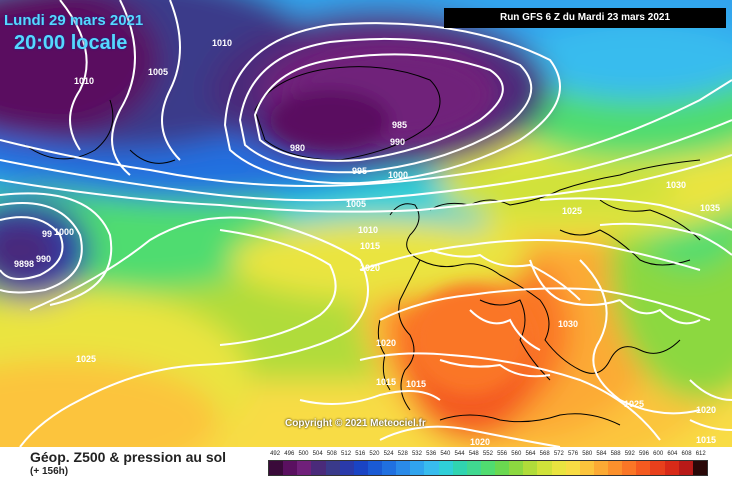  I want to click on scale-value: 588, so click(615, 454).